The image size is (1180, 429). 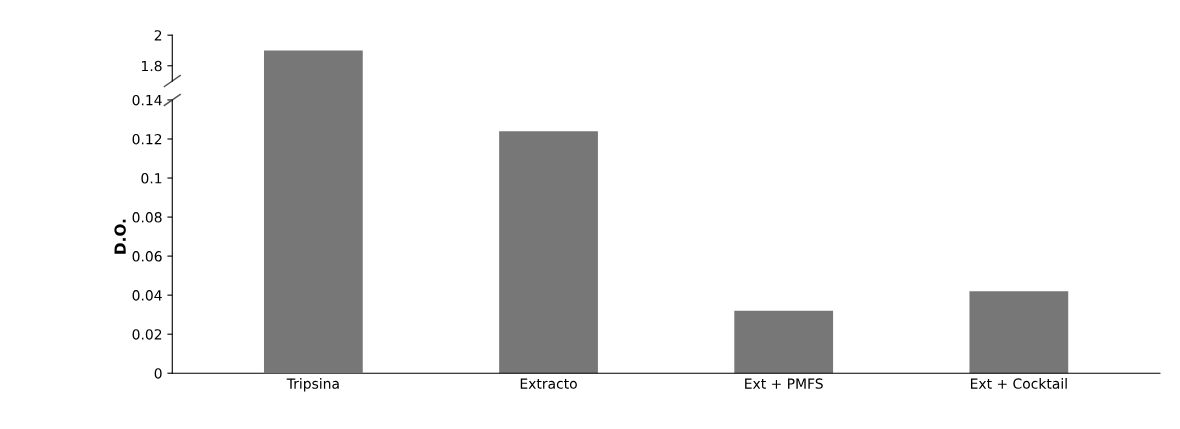 What do you see at coordinates (147, 217) in the screenshot?
I see `y-tick-label: 0.08` at bounding box center [147, 217].